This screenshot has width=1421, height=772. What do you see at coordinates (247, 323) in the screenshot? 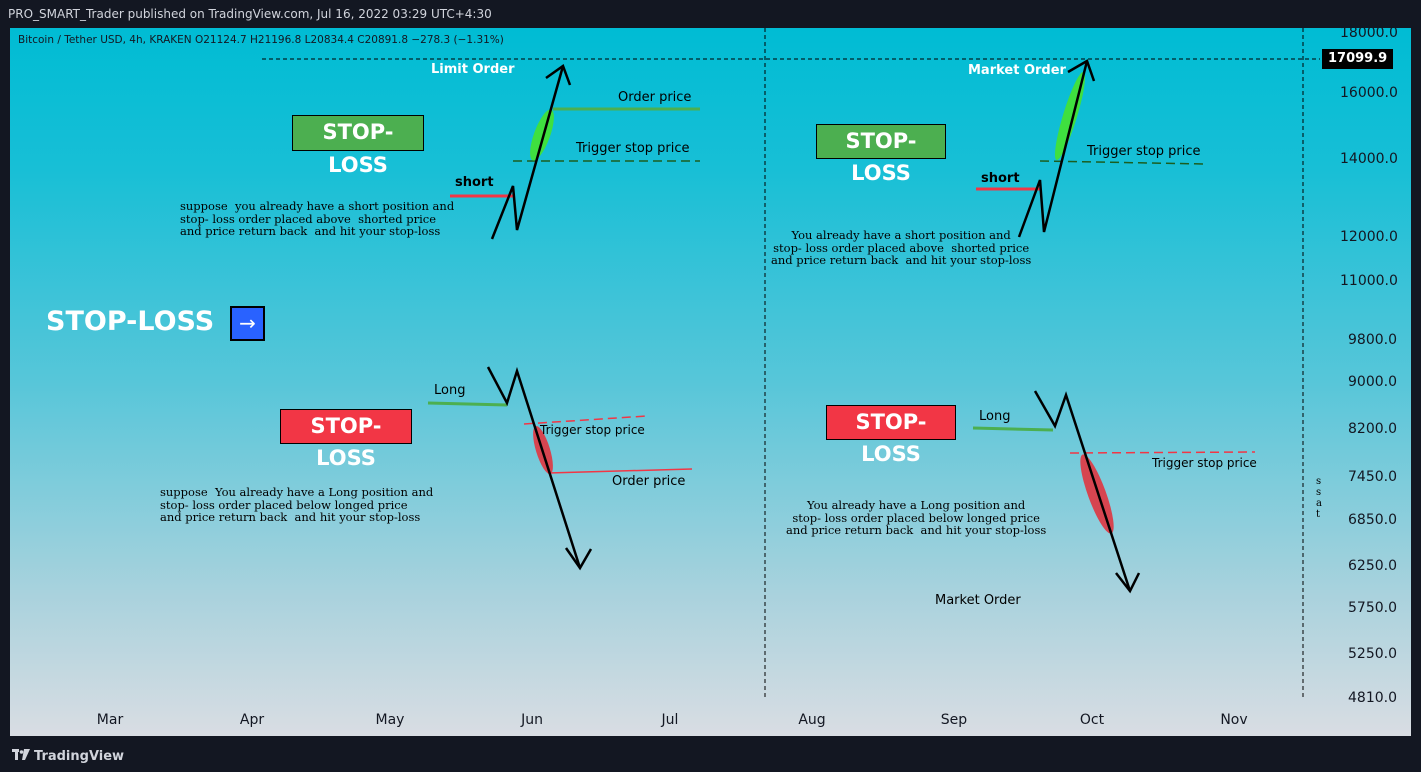
I see `arrow-right-icon: →` at bounding box center [247, 323].